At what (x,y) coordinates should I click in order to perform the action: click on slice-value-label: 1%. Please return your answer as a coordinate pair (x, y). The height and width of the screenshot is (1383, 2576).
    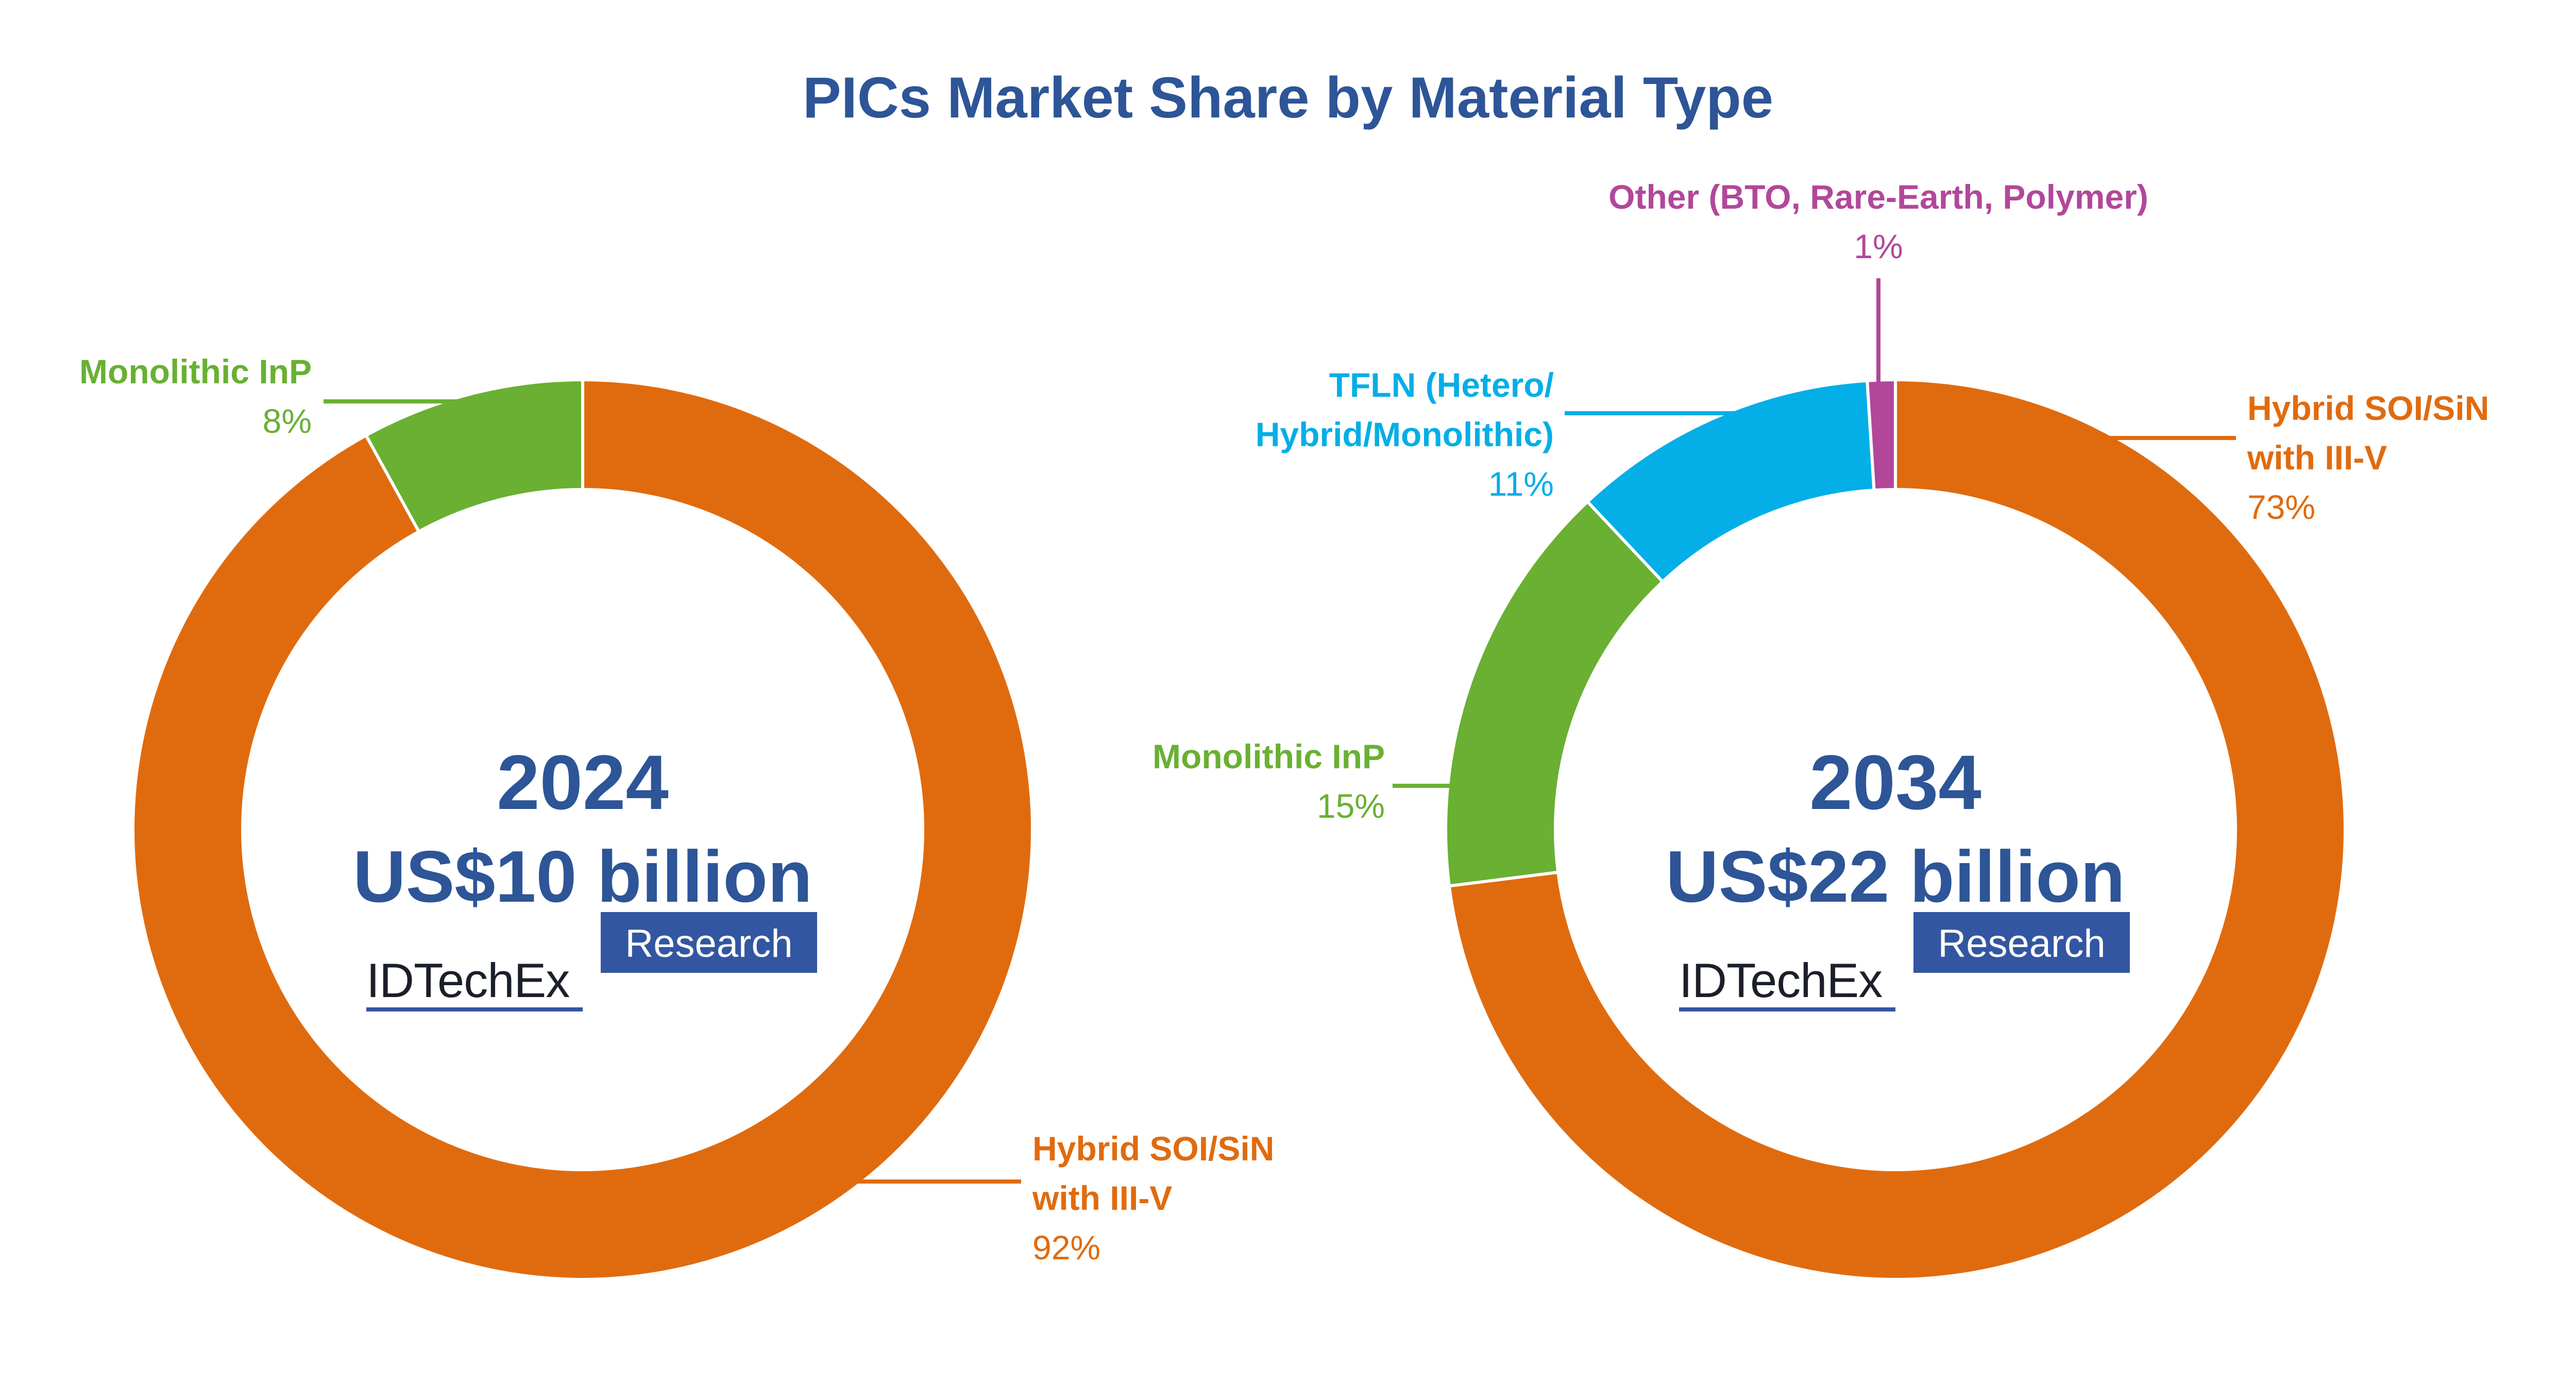
    Looking at the image, I should click on (1878, 246).